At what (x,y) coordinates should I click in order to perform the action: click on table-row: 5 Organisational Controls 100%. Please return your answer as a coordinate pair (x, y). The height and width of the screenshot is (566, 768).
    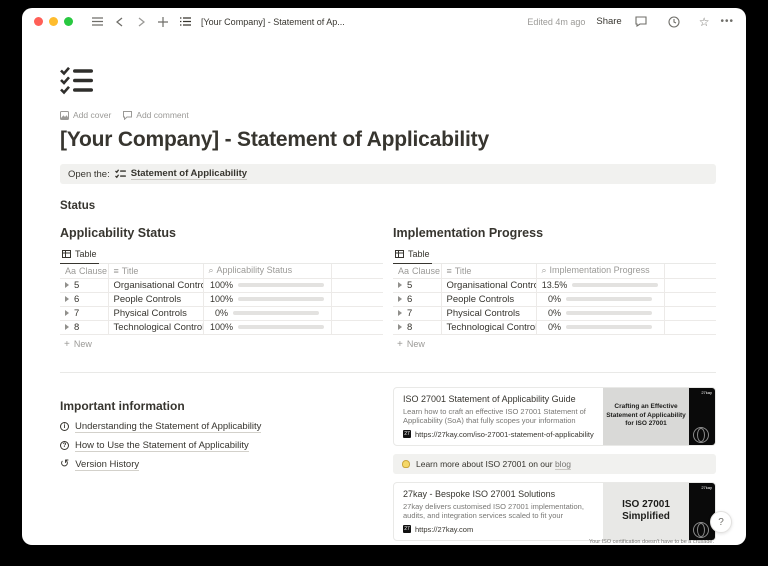
    Looking at the image, I should click on (221, 285).